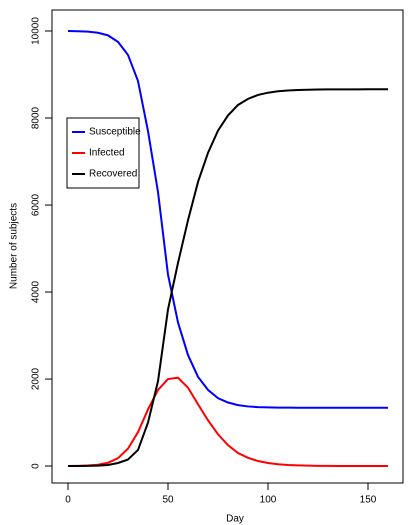  What do you see at coordinates (36, 204) in the screenshot?
I see `y-tick-label: 6000` at bounding box center [36, 204].